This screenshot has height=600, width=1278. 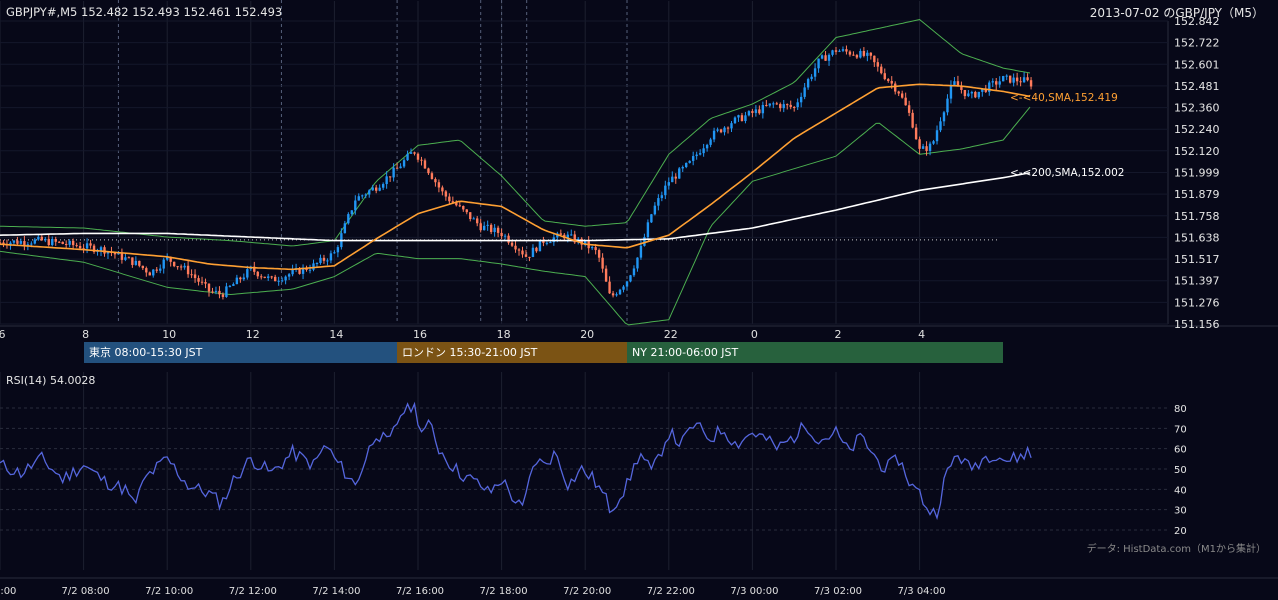 What do you see at coordinates (1197, 194) in the screenshot?
I see `y-tick-label: 151.879` at bounding box center [1197, 194].